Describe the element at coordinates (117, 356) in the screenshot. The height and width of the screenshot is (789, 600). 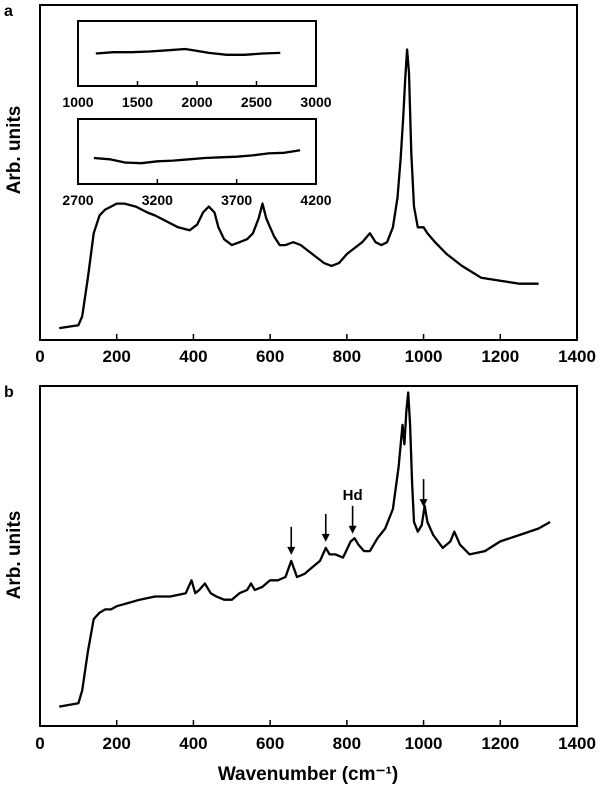
I see `x-axis-a-tick-label: 200` at that location.